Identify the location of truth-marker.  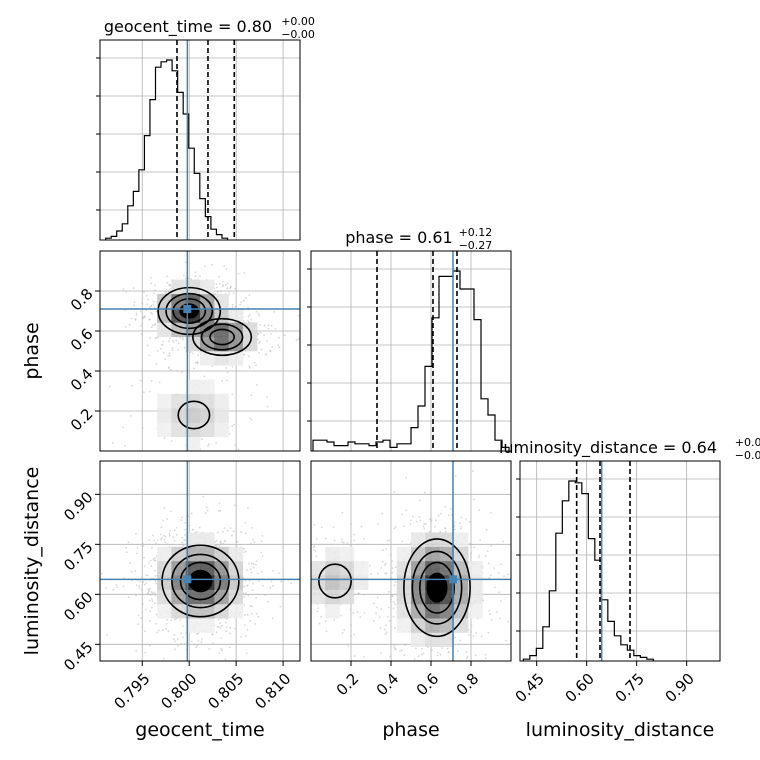
(187, 579).